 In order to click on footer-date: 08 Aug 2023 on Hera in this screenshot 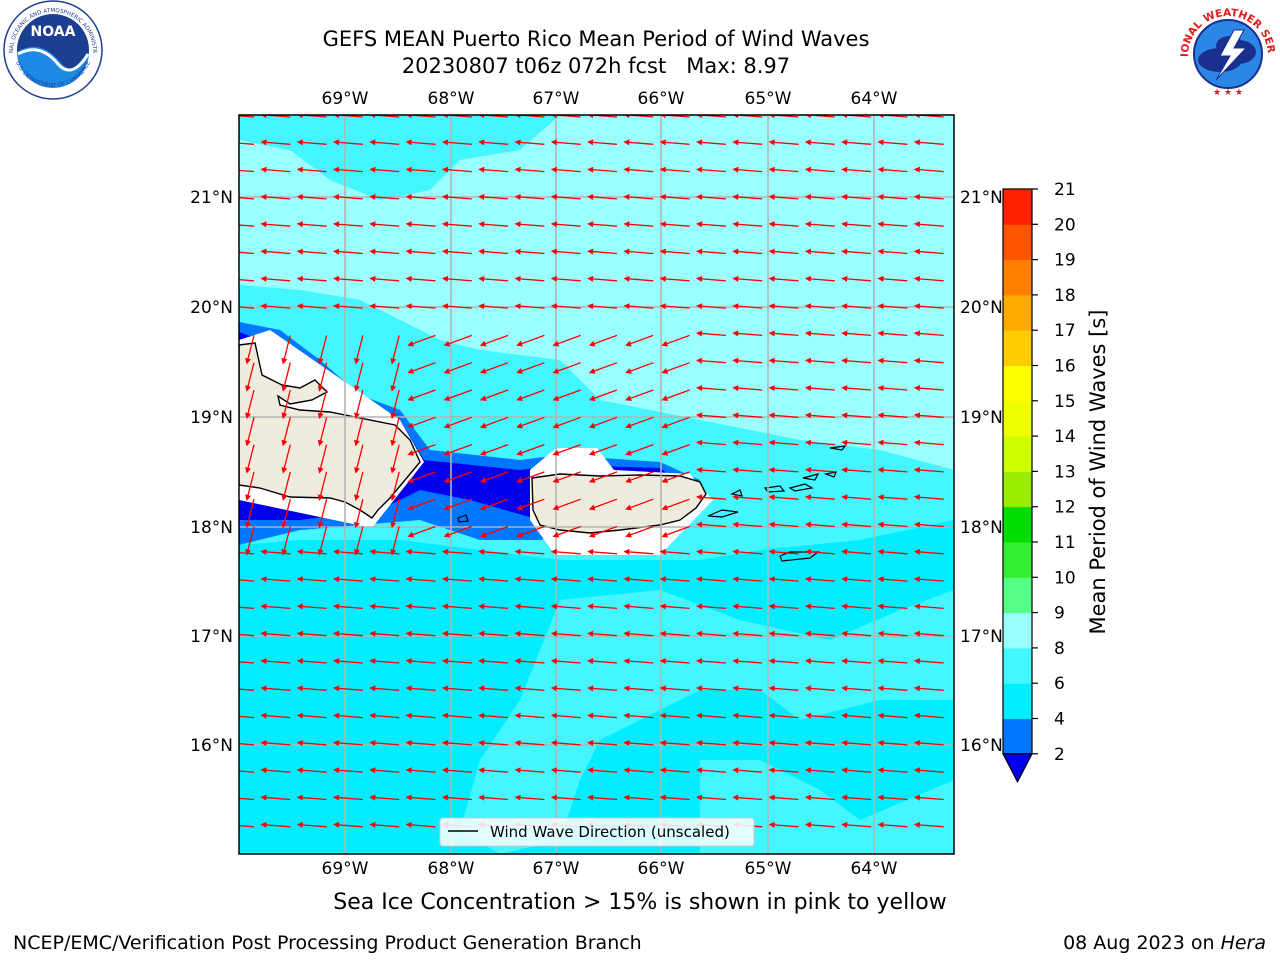, I will do `click(1164, 943)`.